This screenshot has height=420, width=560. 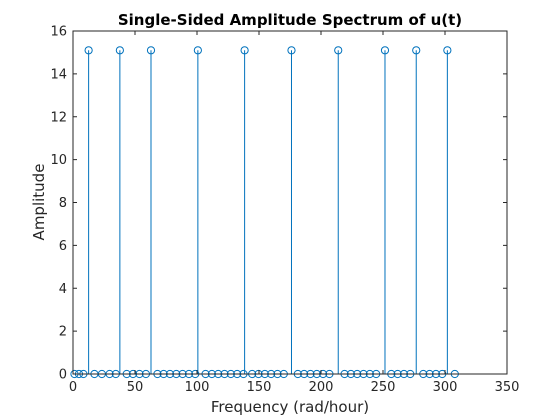 What do you see at coordinates (58, 74) in the screenshot?
I see `y-tick-label: 14` at bounding box center [58, 74].